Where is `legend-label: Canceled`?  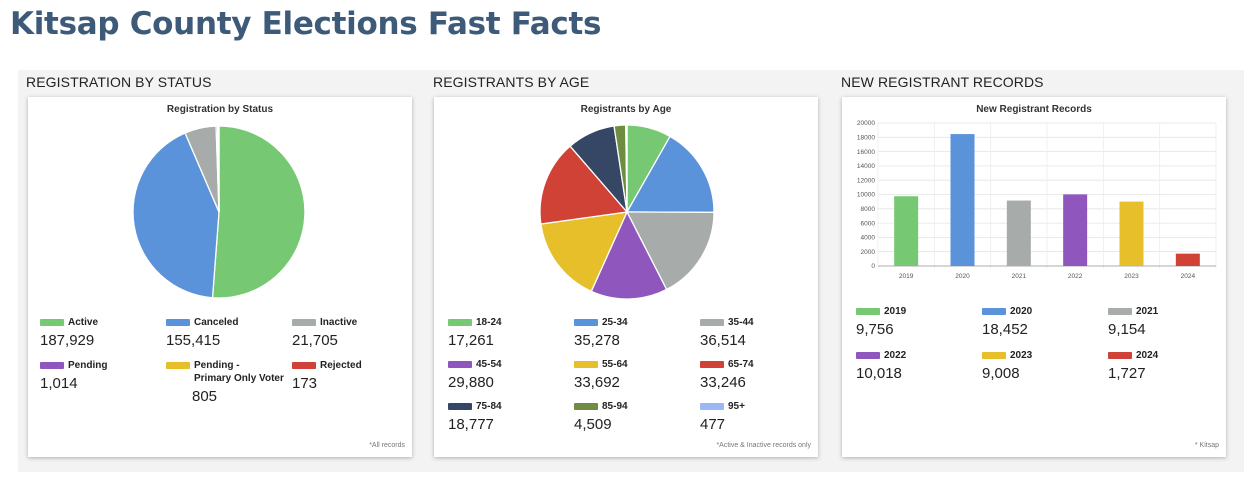
legend-label: Canceled is located at coordinates (216, 322).